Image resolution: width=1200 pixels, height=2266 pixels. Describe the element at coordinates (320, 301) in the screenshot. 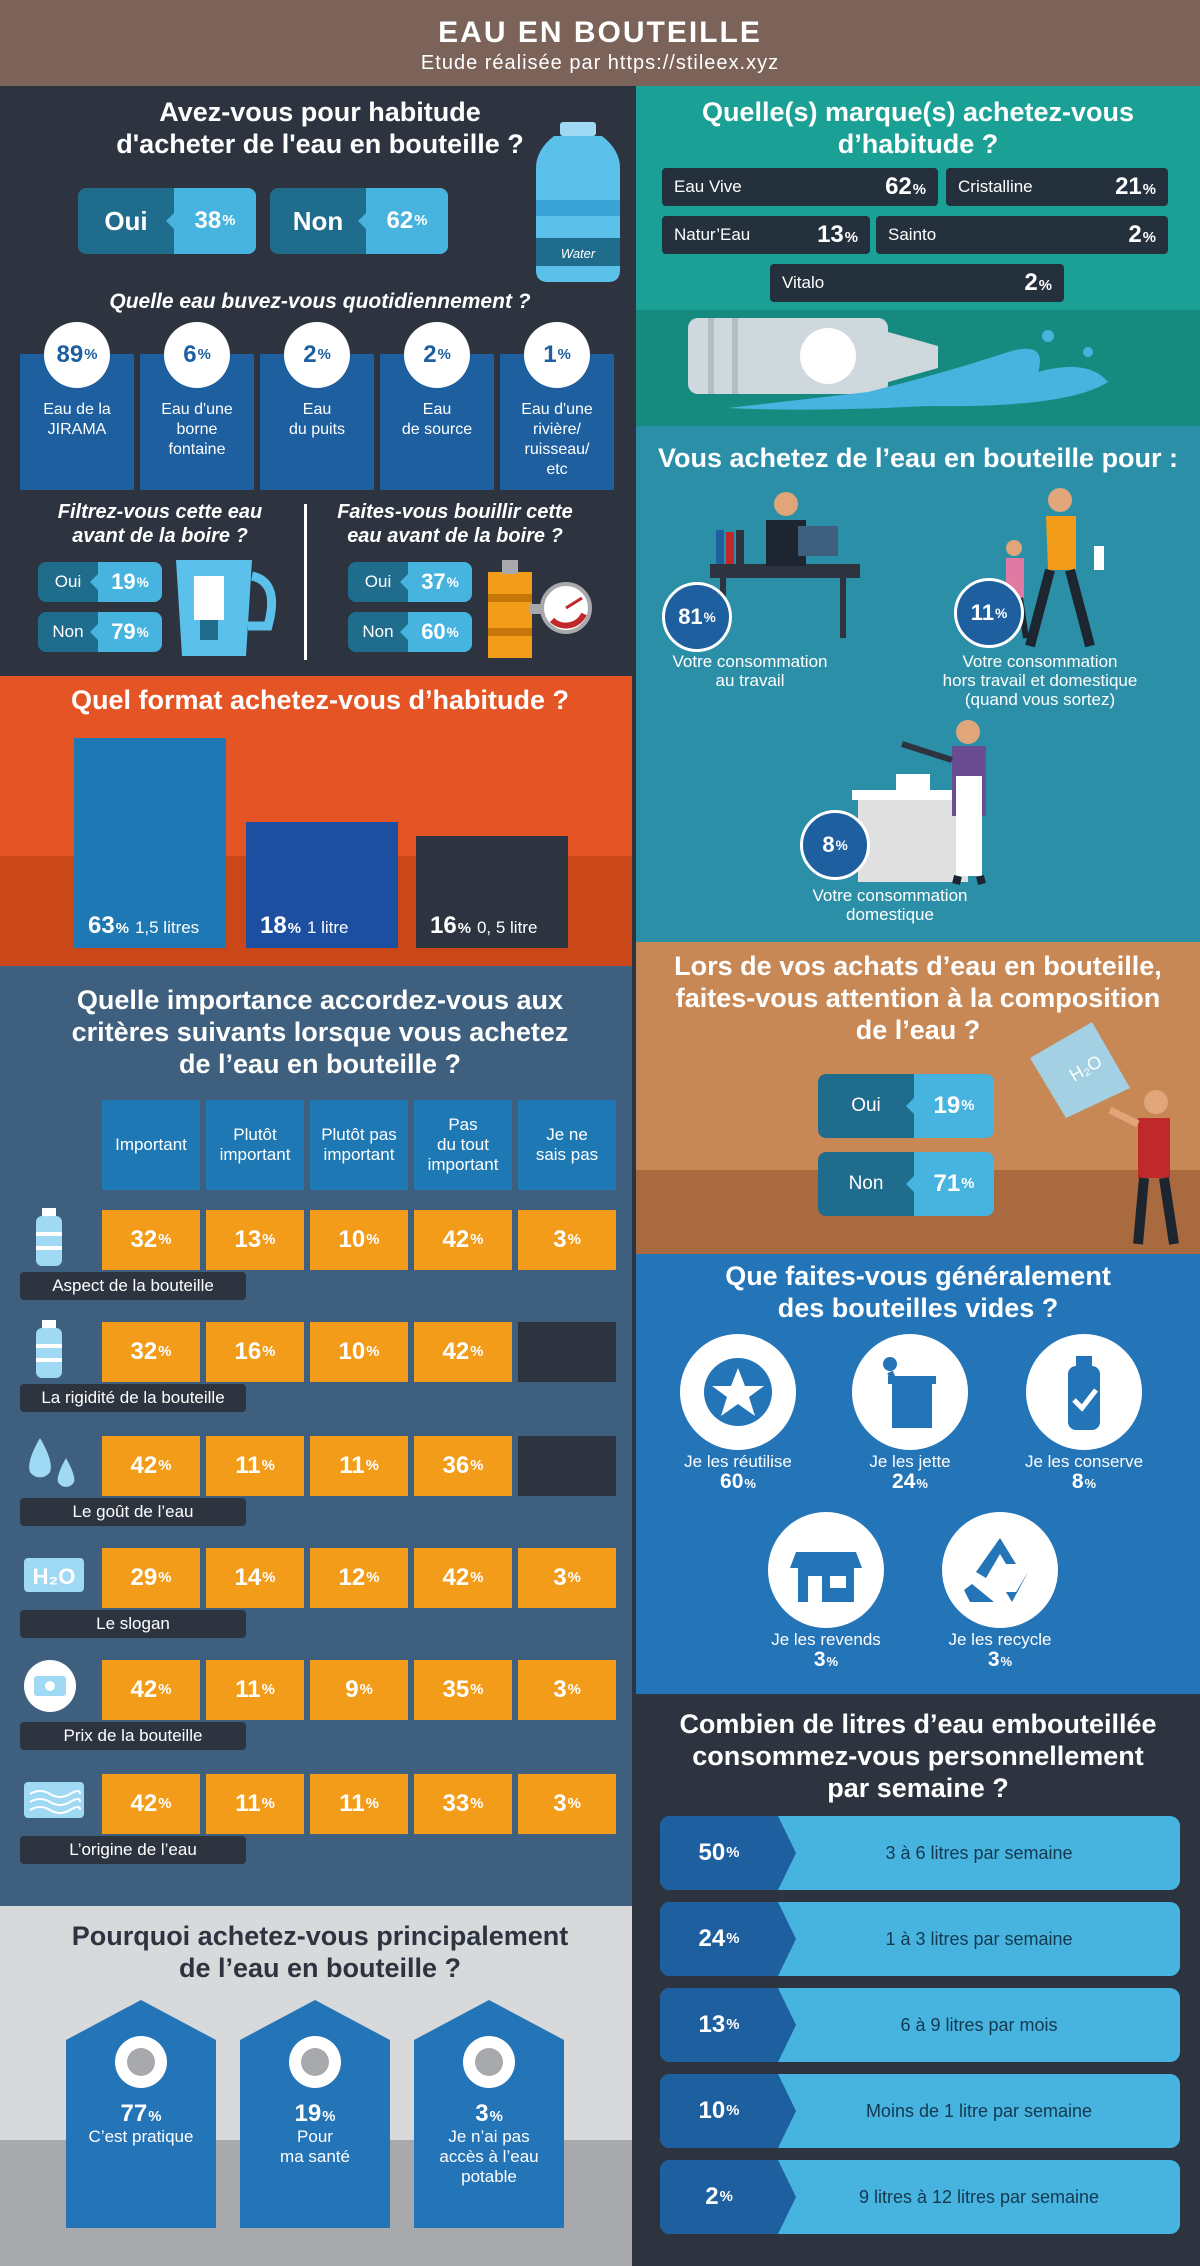

I see `daily-title: Quelle eau buvez-vous quotidiennement ?` at that location.